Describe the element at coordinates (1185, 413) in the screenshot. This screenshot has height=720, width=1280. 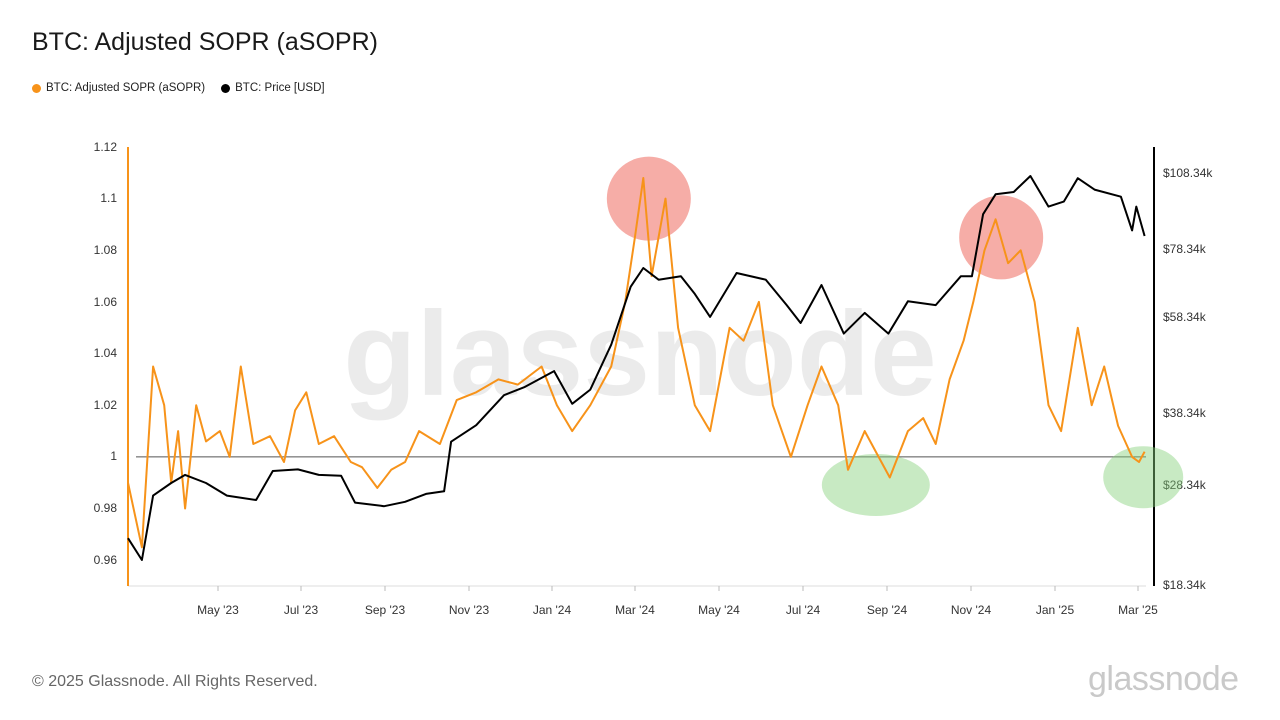
I see `y-right-tick-label: $38.34k` at that location.